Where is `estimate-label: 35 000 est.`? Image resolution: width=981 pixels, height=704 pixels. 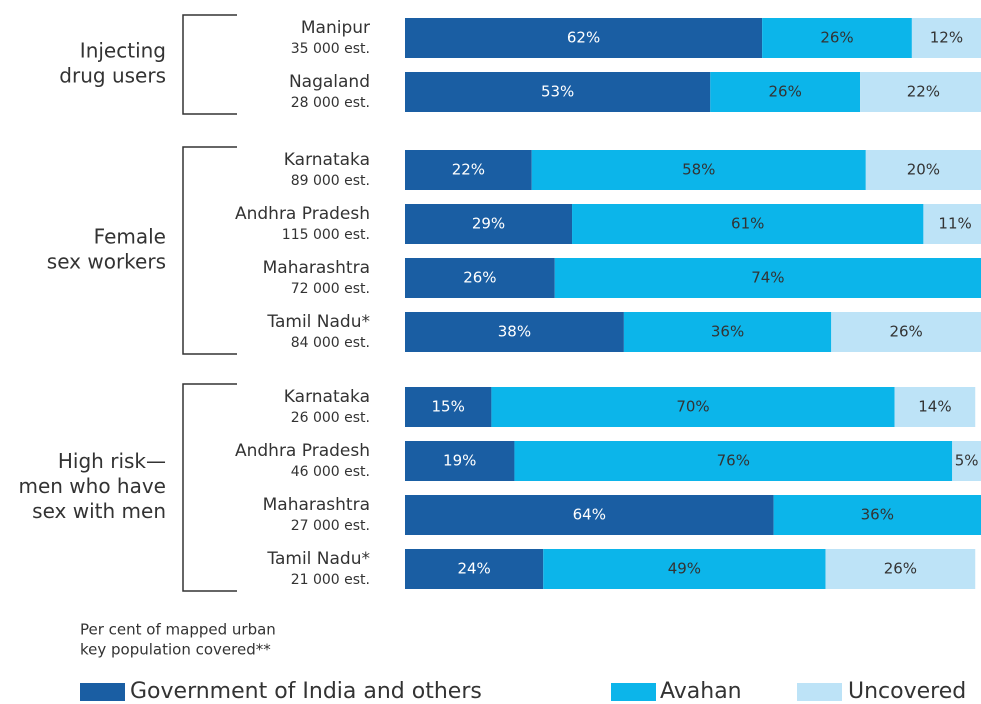 estimate-label: 35 000 est. is located at coordinates (330, 49).